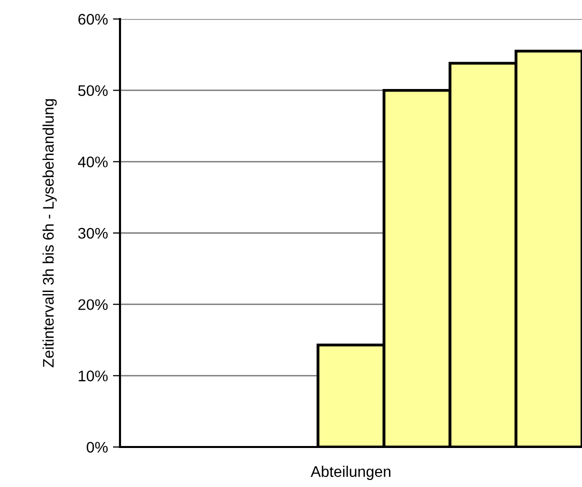  Describe the element at coordinates (49, 233) in the screenshot. I see `y-axis-title: Zeitintervall 3h bis 6h - Lysebehandlung` at that location.